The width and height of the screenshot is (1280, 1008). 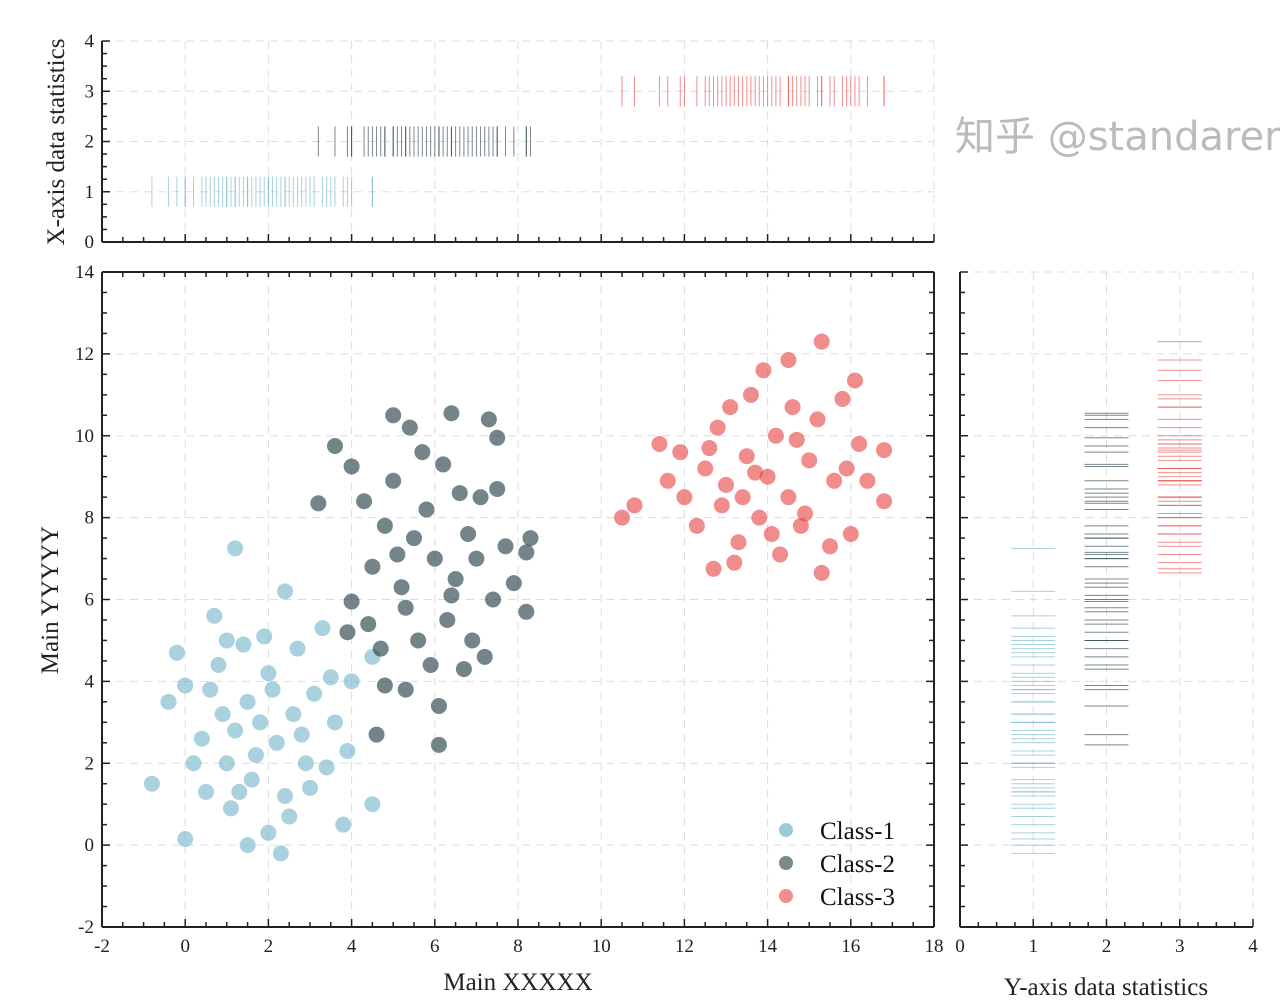 I want to click on main-y-tick-label: 14, so click(x=85, y=272).